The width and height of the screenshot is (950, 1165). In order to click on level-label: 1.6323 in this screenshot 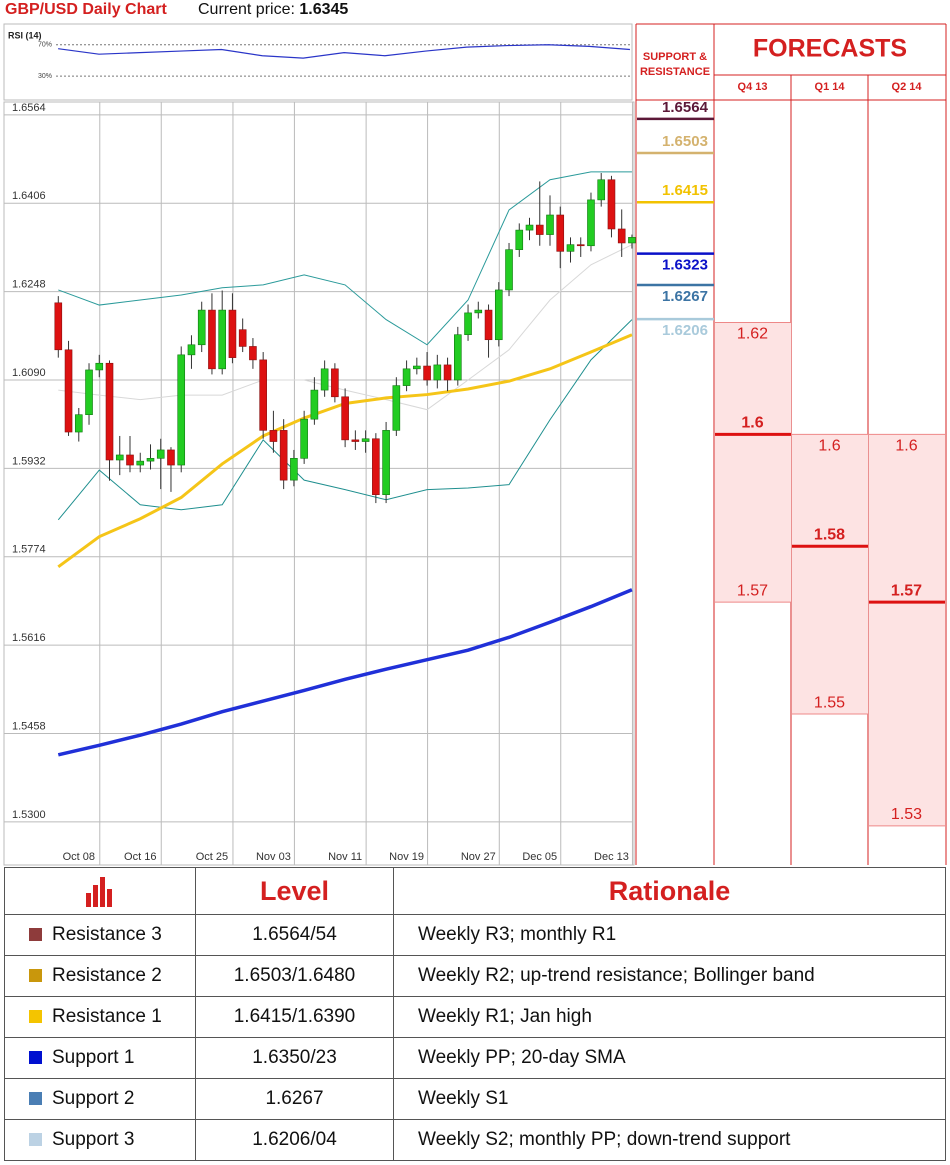, I will do `click(685, 265)`.